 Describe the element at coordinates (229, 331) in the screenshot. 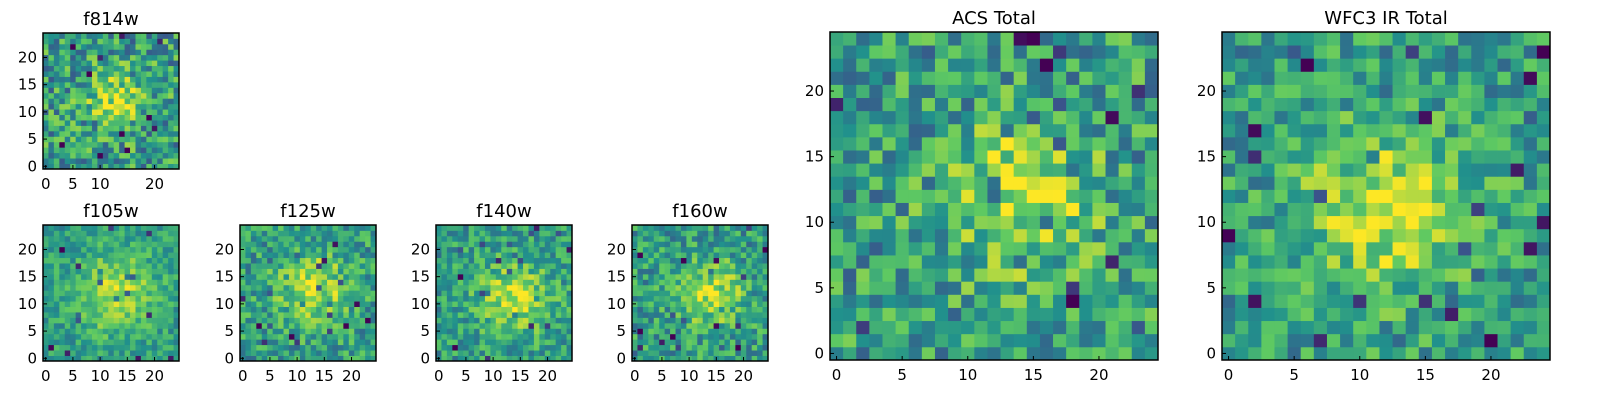

I see `y-tick-label: 5` at that location.